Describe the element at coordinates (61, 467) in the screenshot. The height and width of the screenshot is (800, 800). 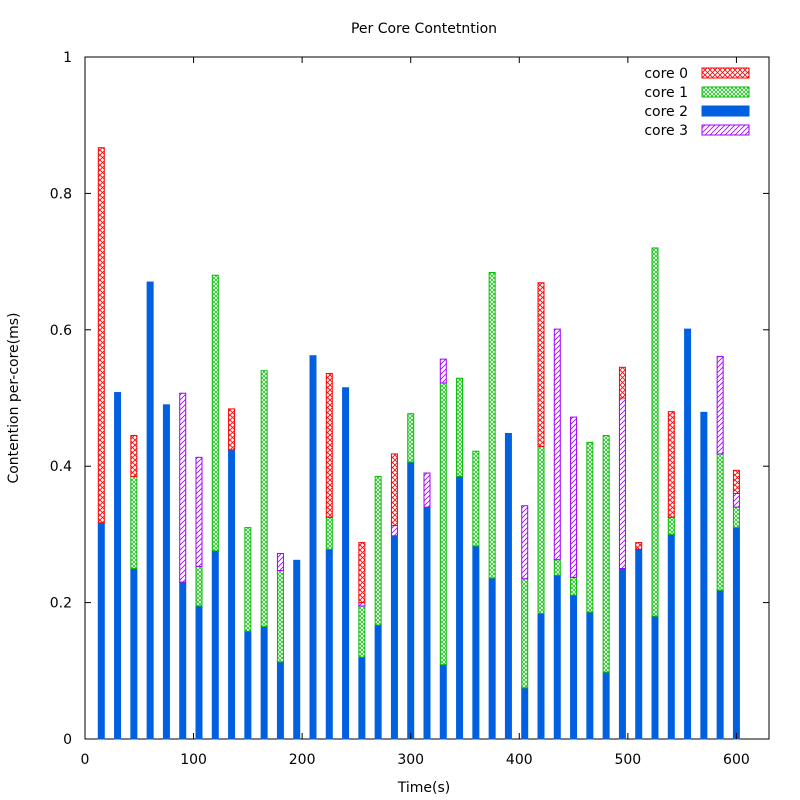
I see `y-tick-label: 0.4` at that location.